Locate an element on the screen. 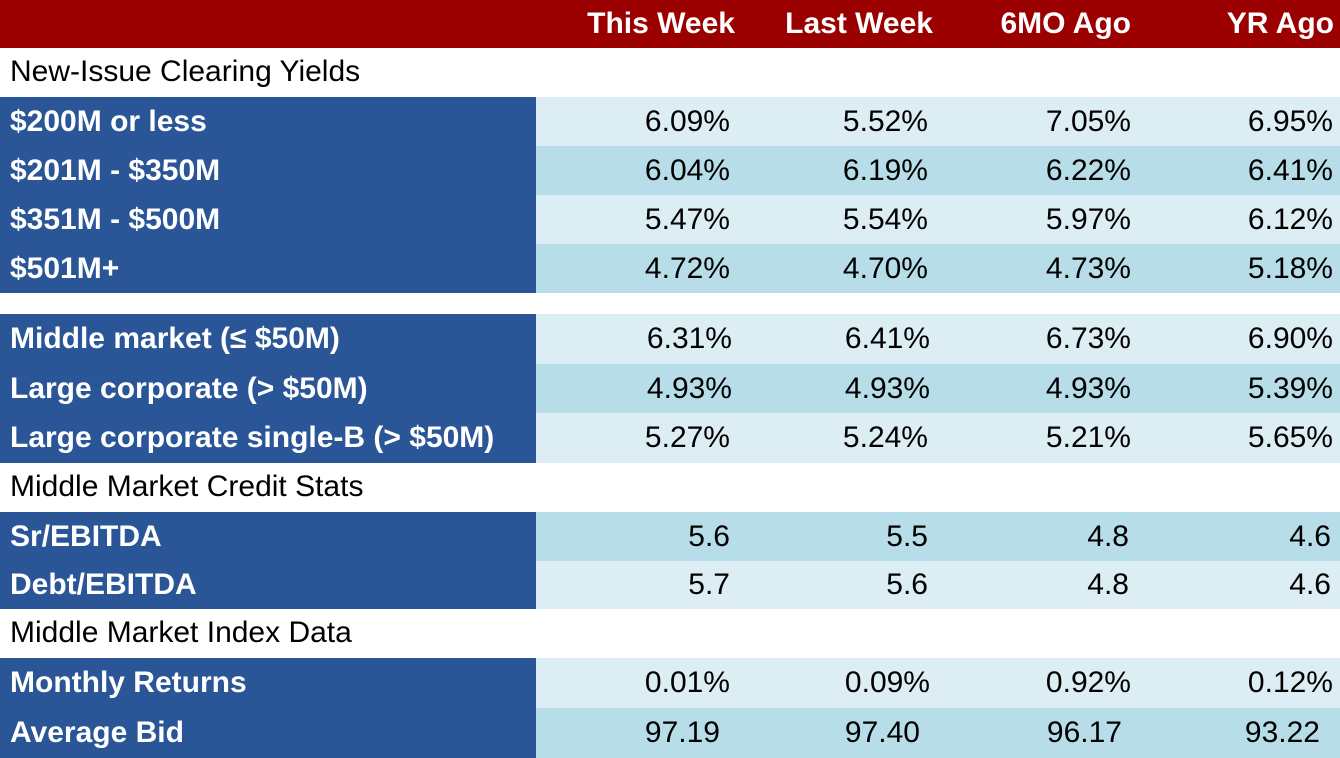 This screenshot has width=1340, height=758. table-row: Debt/EBITDA 5.7 5.6 4.8 4.6 is located at coordinates (670, 585).